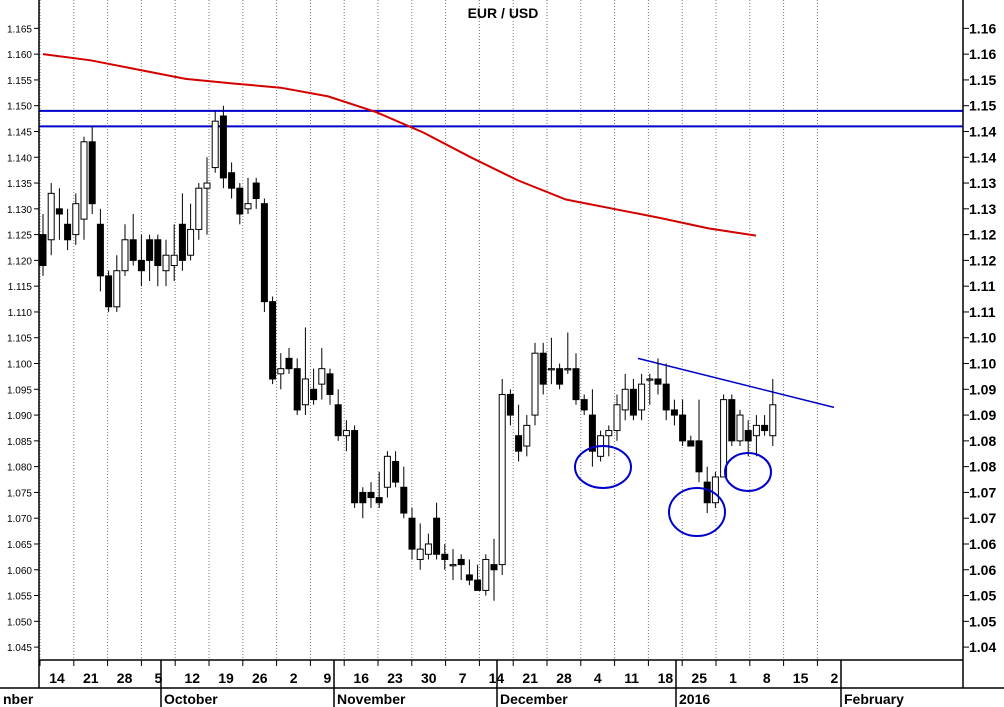  Describe the element at coordinates (19, 545) in the screenshot. I see `left-tick-label: 1.065` at that location.